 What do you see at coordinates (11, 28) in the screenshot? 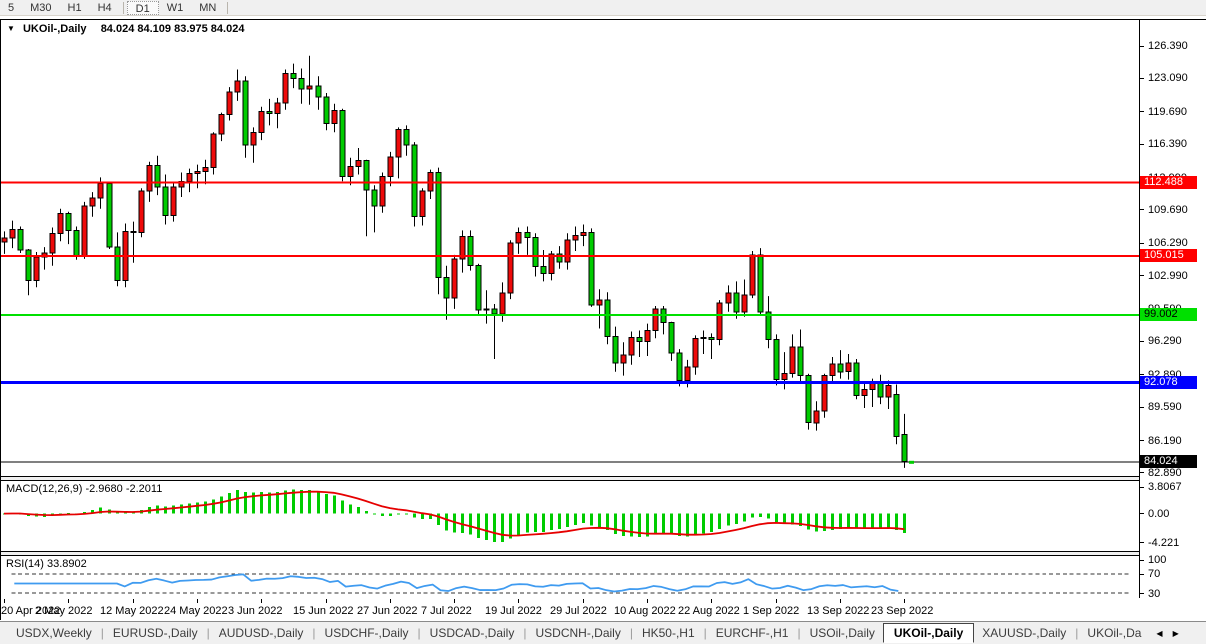
I see `chevron-down-icon: ▼` at bounding box center [11, 28].